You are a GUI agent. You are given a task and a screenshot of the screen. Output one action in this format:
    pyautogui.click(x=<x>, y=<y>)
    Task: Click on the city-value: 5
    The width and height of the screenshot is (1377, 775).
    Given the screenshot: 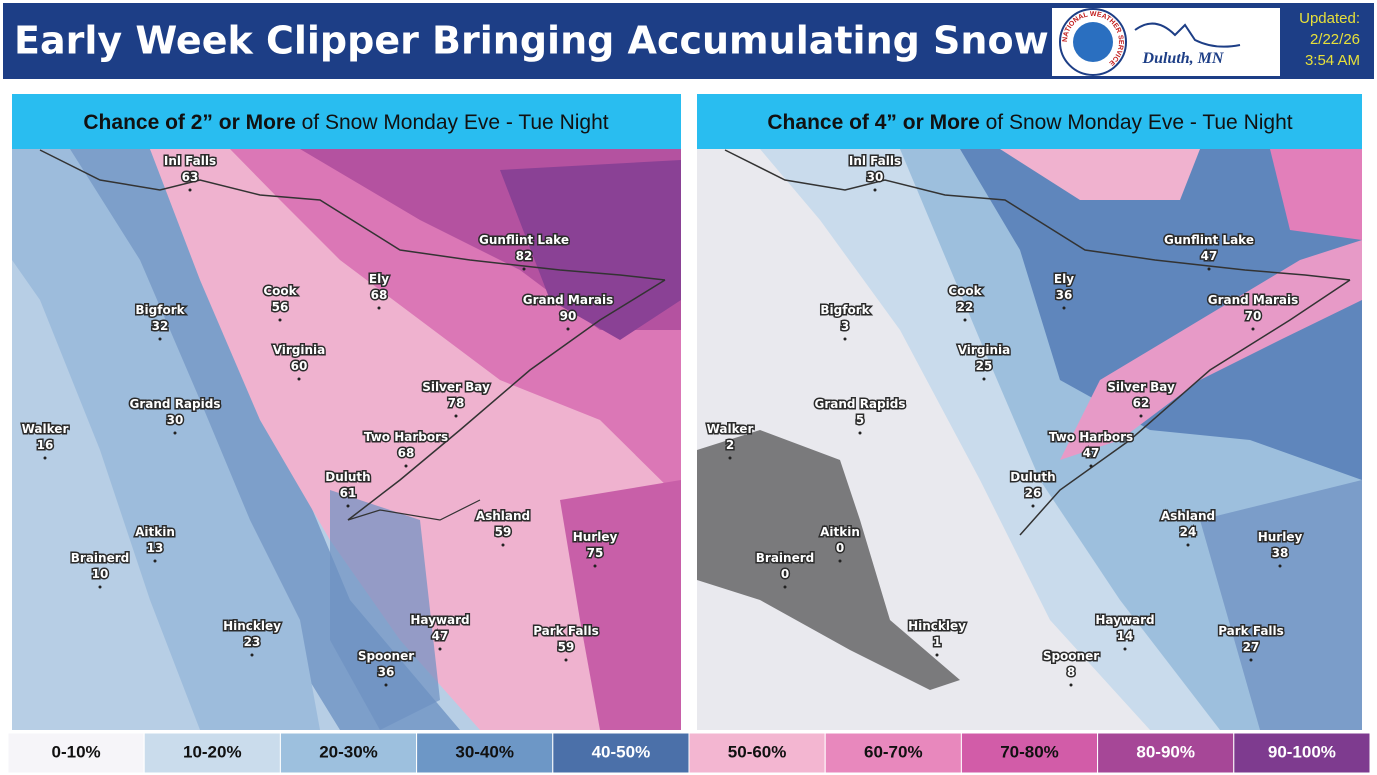 What is the action you would take?
    pyautogui.click(x=860, y=420)
    